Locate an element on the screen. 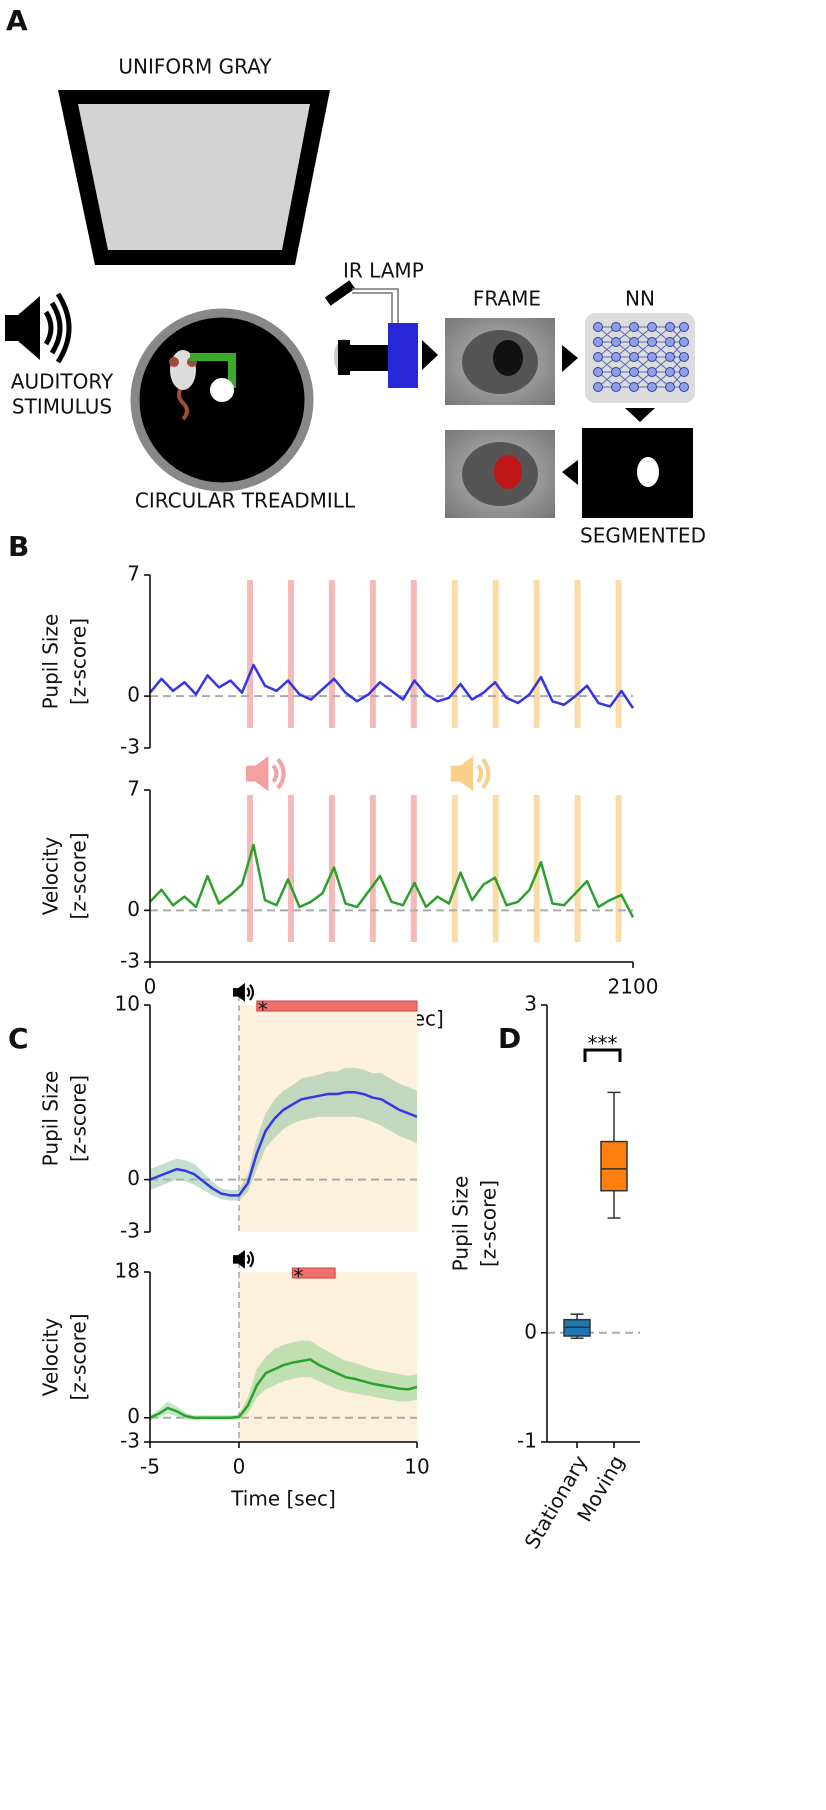 Image resolution: width=826 pixels, height=1810 pixels. stimulus-label: AUDITORY is located at coordinates (62, 382).